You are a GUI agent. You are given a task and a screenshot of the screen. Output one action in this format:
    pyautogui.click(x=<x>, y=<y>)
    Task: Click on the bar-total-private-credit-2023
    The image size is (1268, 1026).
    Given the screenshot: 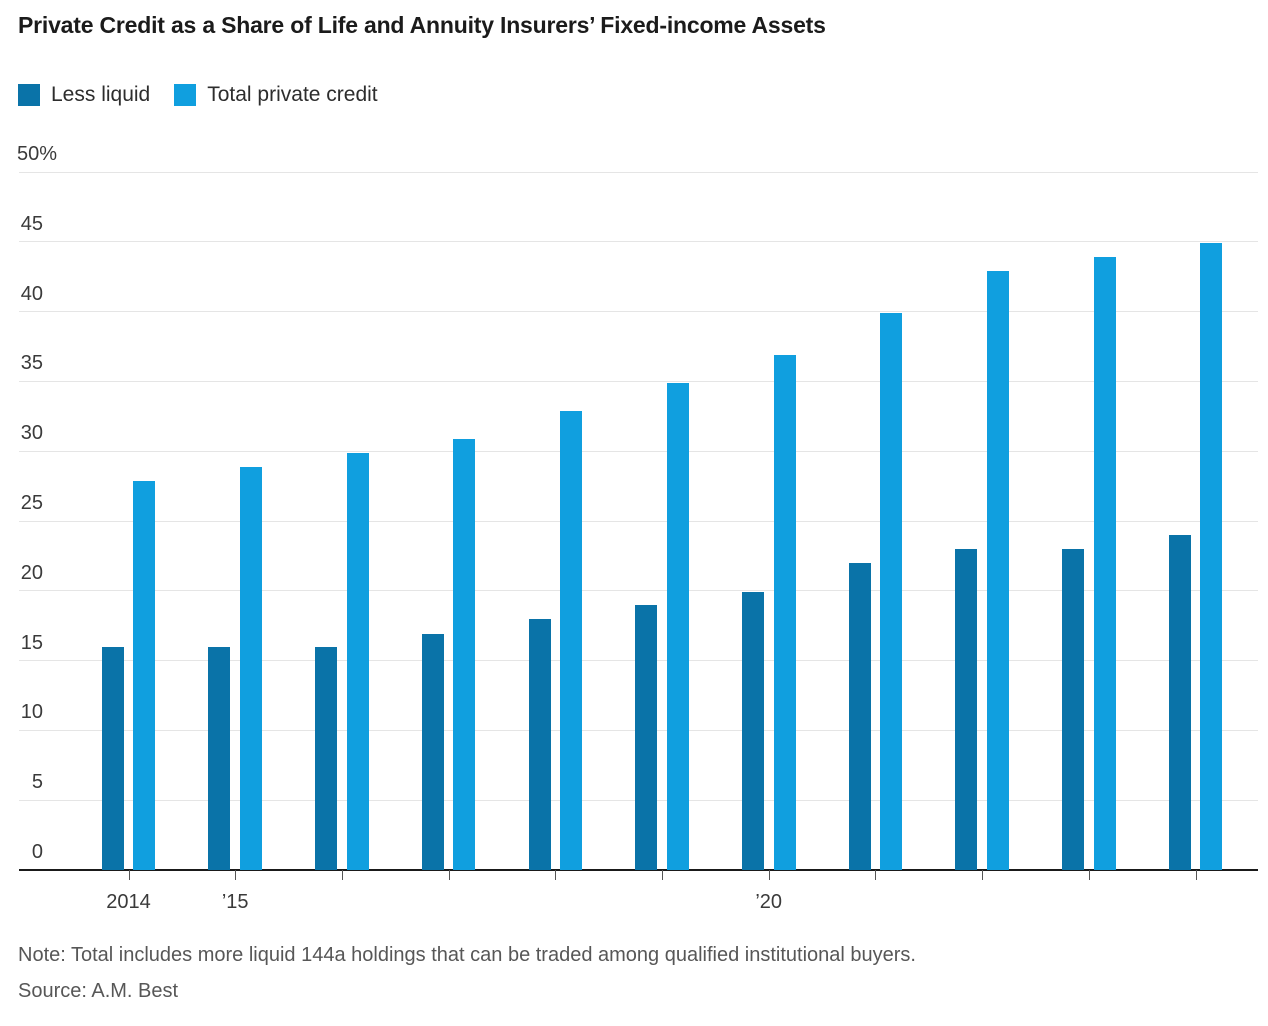 What is the action you would take?
    pyautogui.click(x=1104, y=563)
    